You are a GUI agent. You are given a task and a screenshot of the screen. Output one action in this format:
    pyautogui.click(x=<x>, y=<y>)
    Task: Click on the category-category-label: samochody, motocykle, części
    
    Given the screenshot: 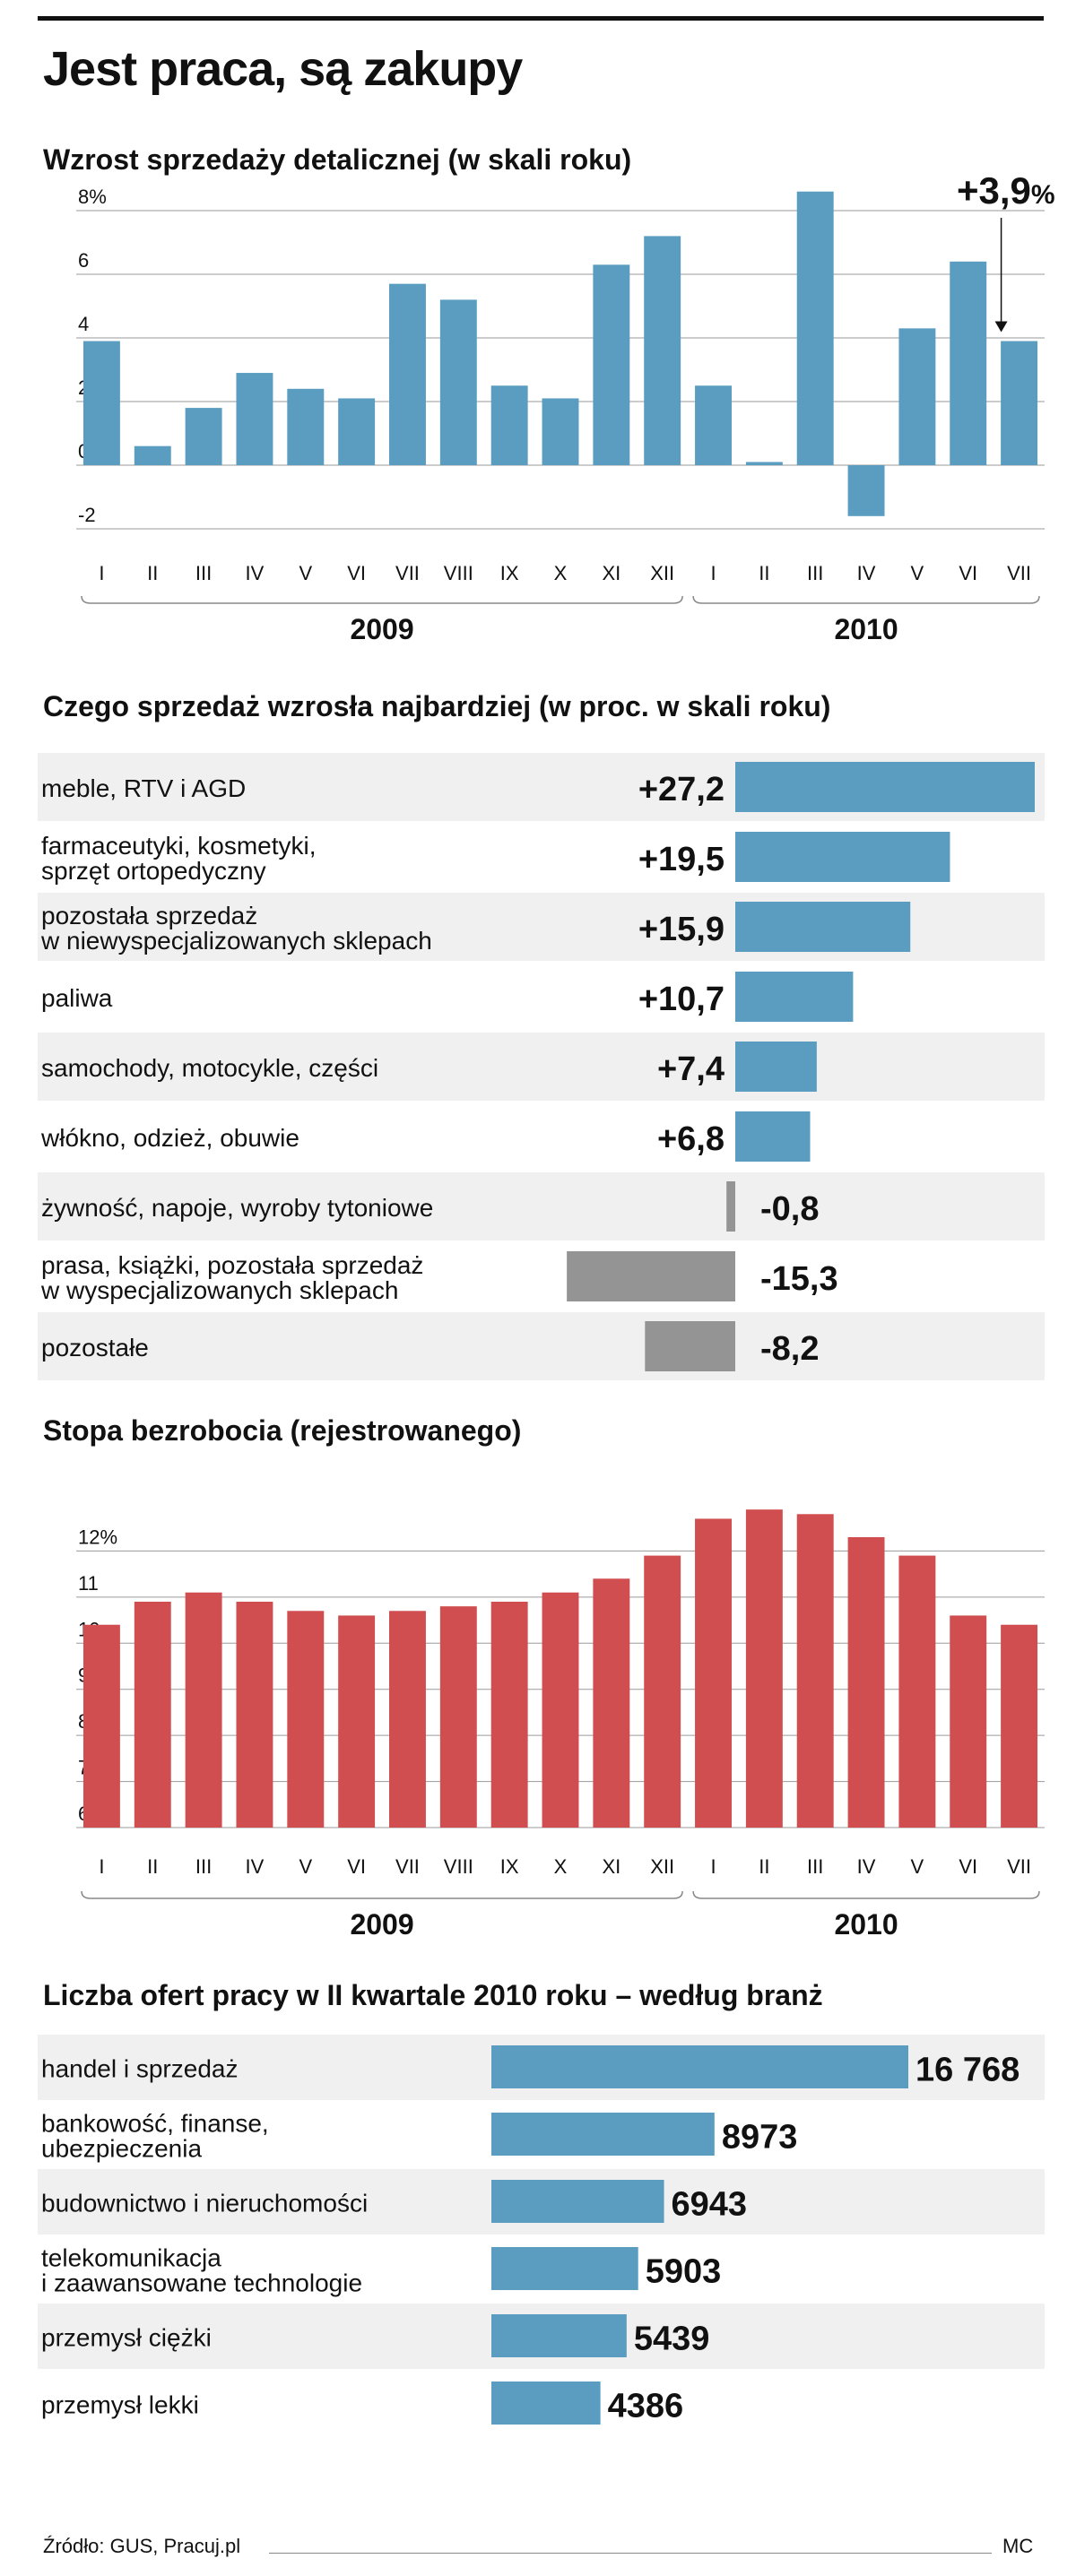 What is the action you would take?
    pyautogui.click(x=209, y=1068)
    